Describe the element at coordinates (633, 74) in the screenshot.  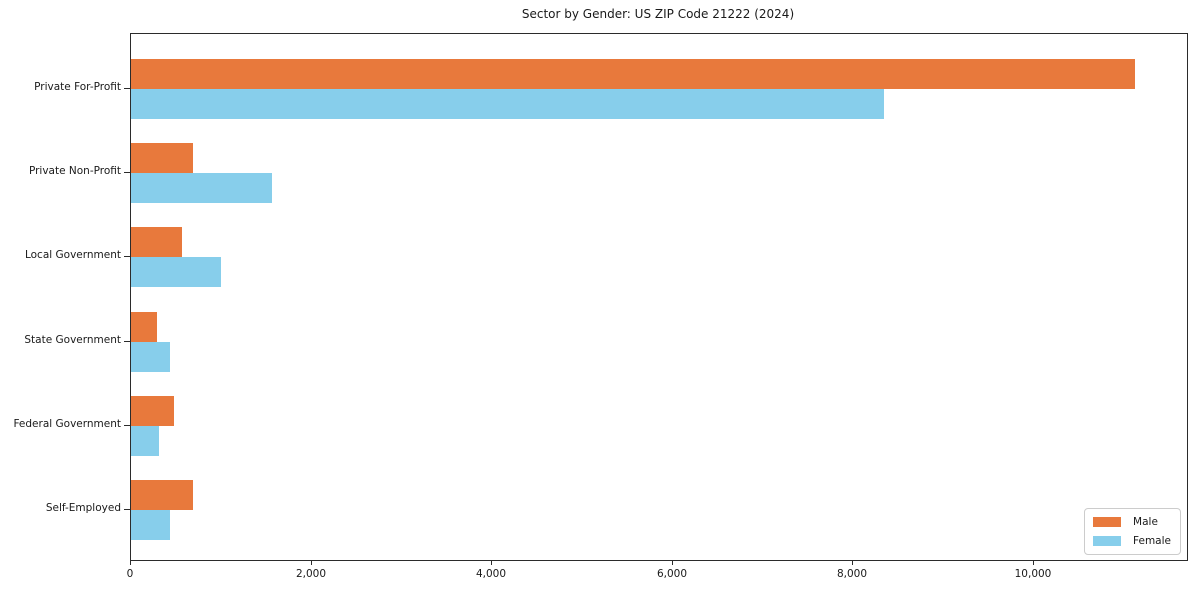
I see `bar-male-private-for-profit` at that location.